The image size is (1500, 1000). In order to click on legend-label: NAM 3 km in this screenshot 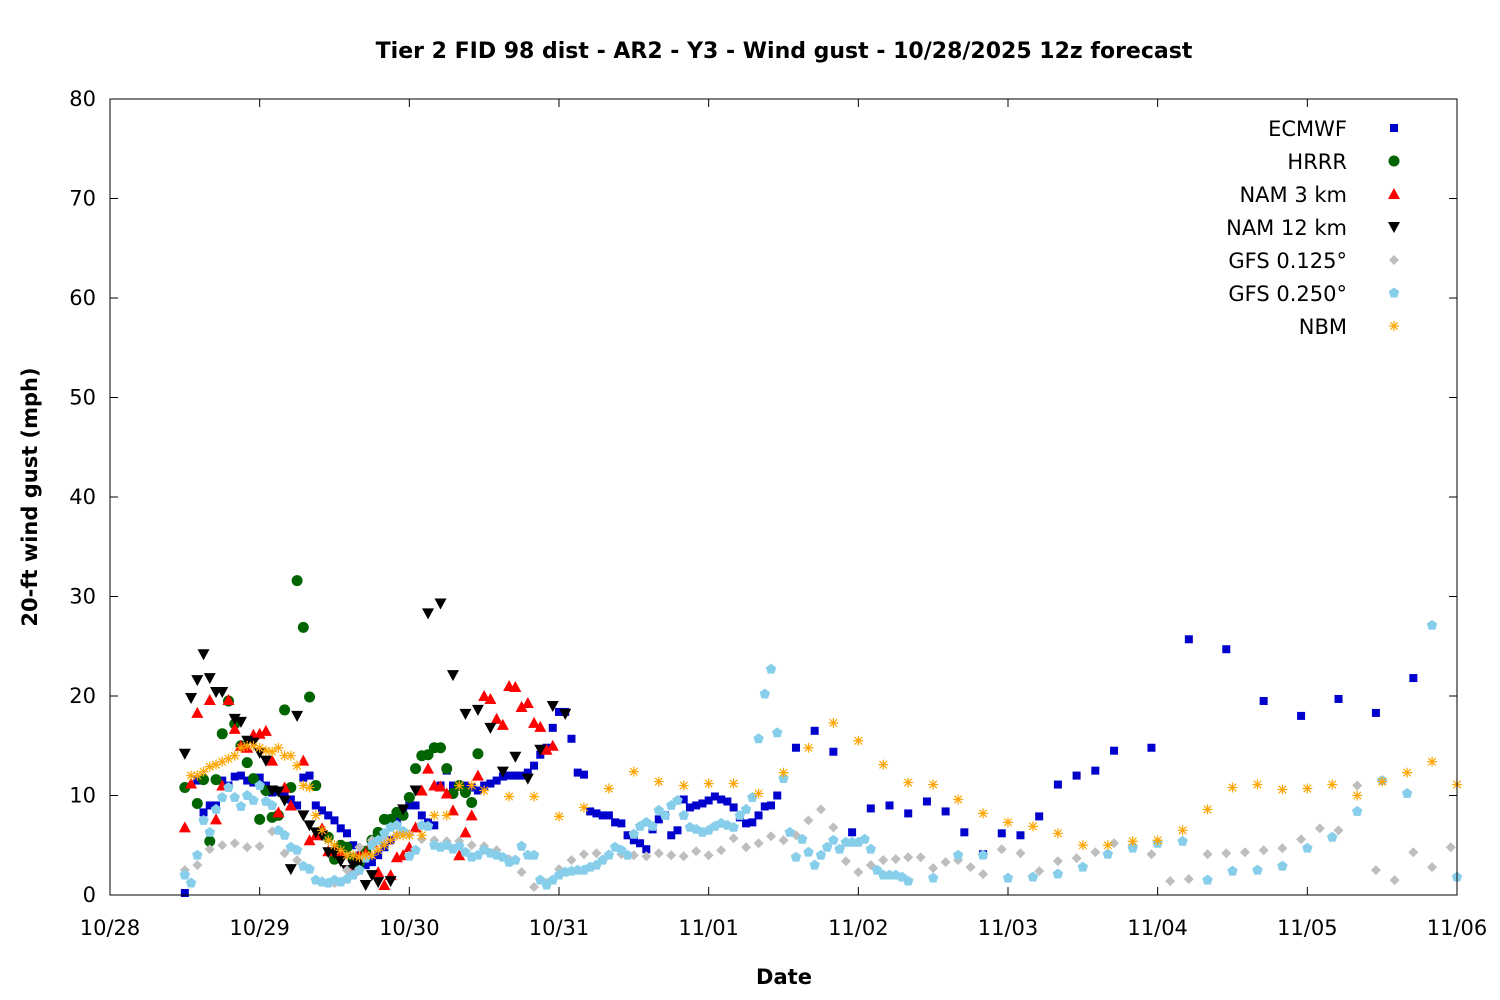, I will do `click(1293, 195)`.